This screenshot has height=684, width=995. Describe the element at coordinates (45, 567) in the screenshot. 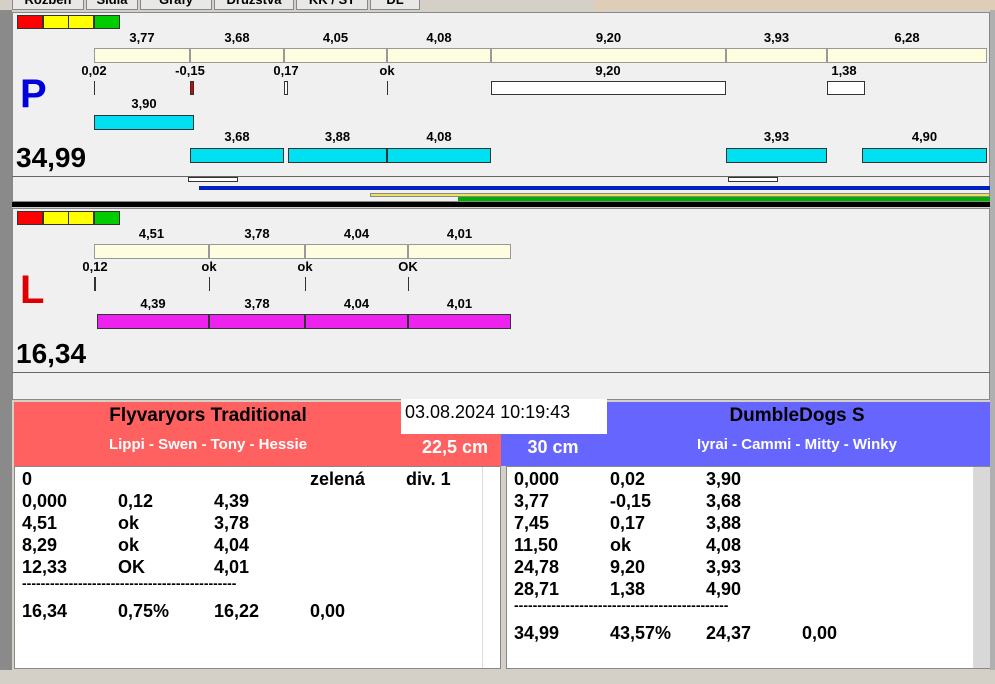

I see `table-cell: 12,33` at that location.